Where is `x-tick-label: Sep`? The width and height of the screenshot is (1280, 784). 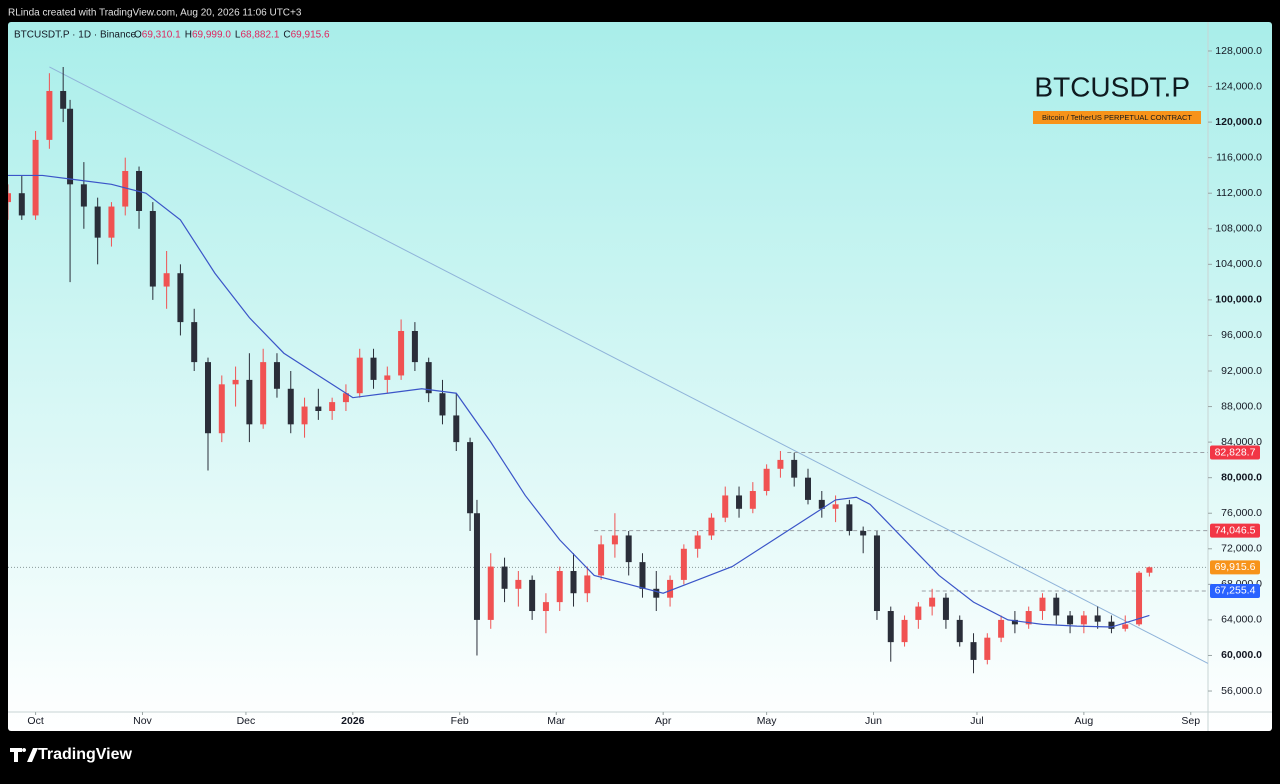 x-tick-label: Sep is located at coordinates (1190, 721).